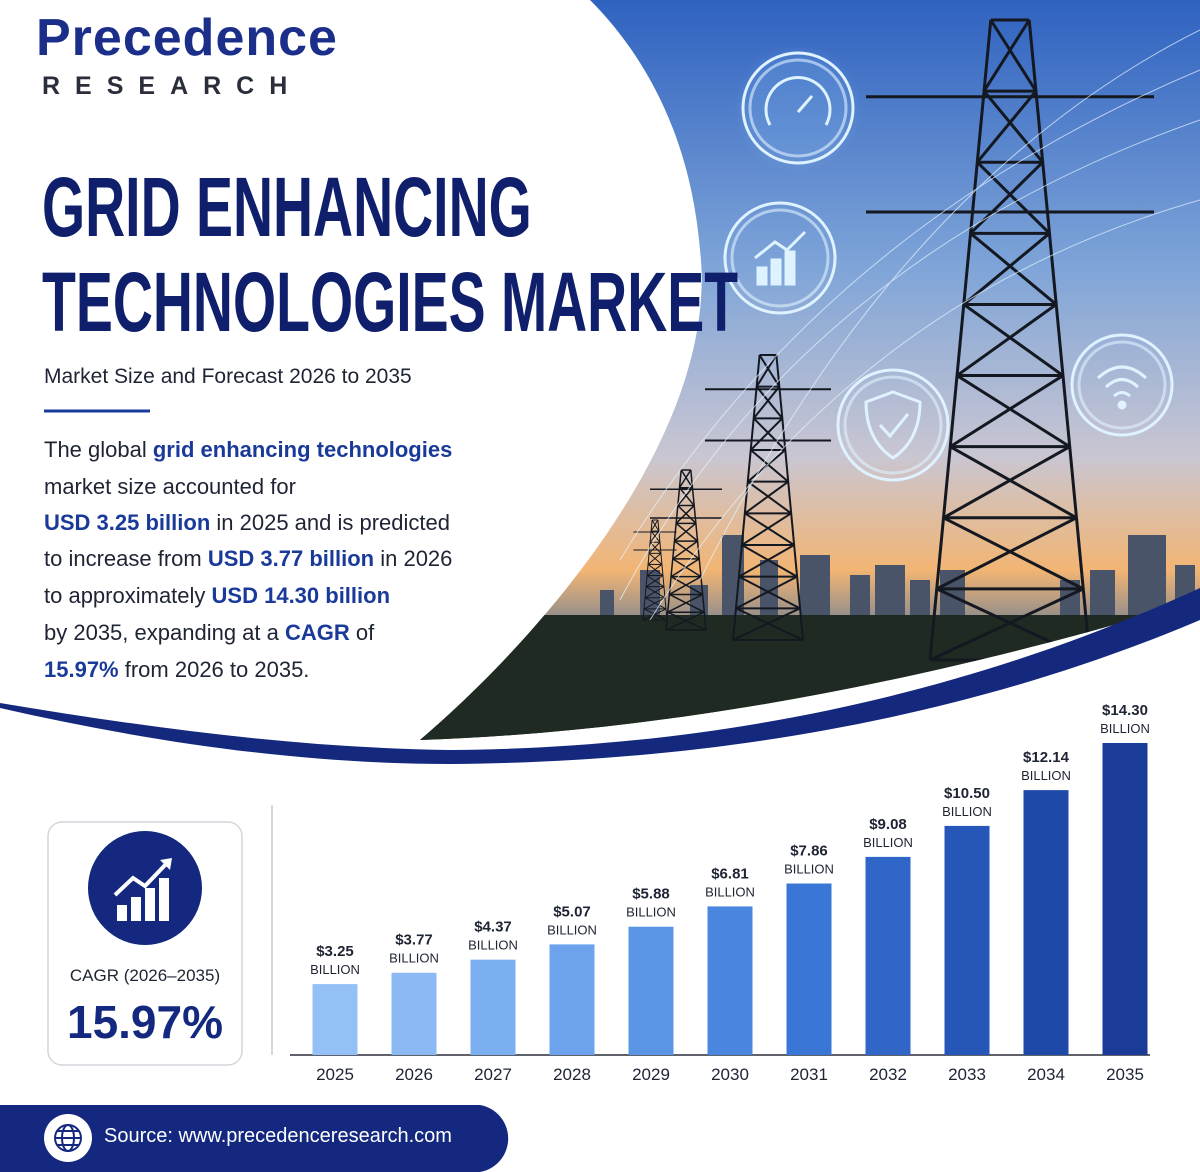 Image resolution: width=1200 pixels, height=1172 pixels. Describe the element at coordinates (651, 894) in the screenshot. I see `value-label: $5.88` at that location.